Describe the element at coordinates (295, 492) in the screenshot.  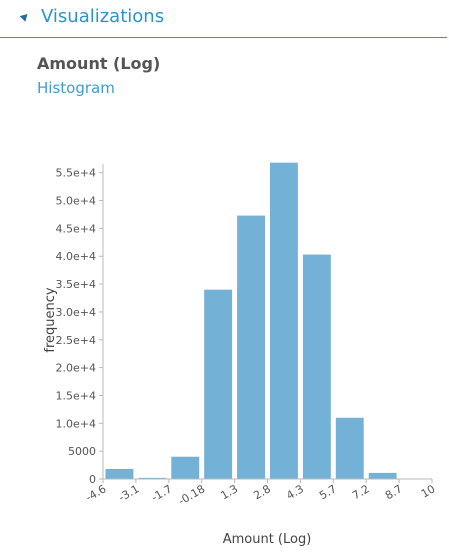
I see `x-tick-label: 4.3` at that location.